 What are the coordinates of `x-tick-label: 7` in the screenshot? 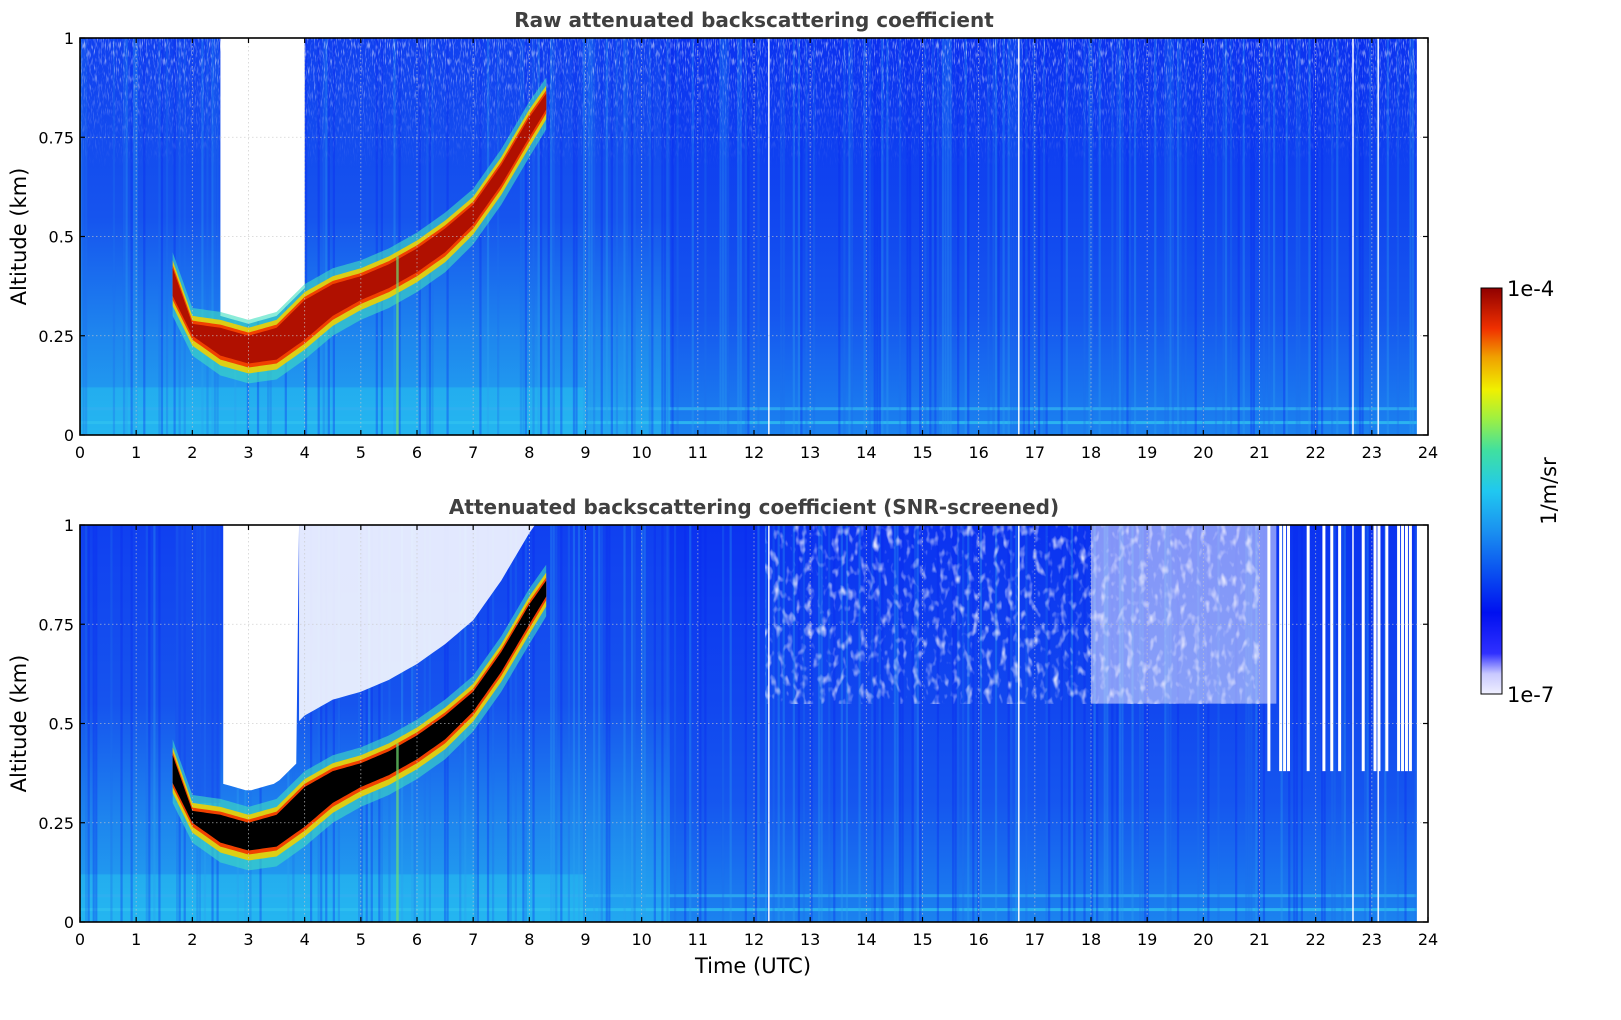 It's located at (473, 939).